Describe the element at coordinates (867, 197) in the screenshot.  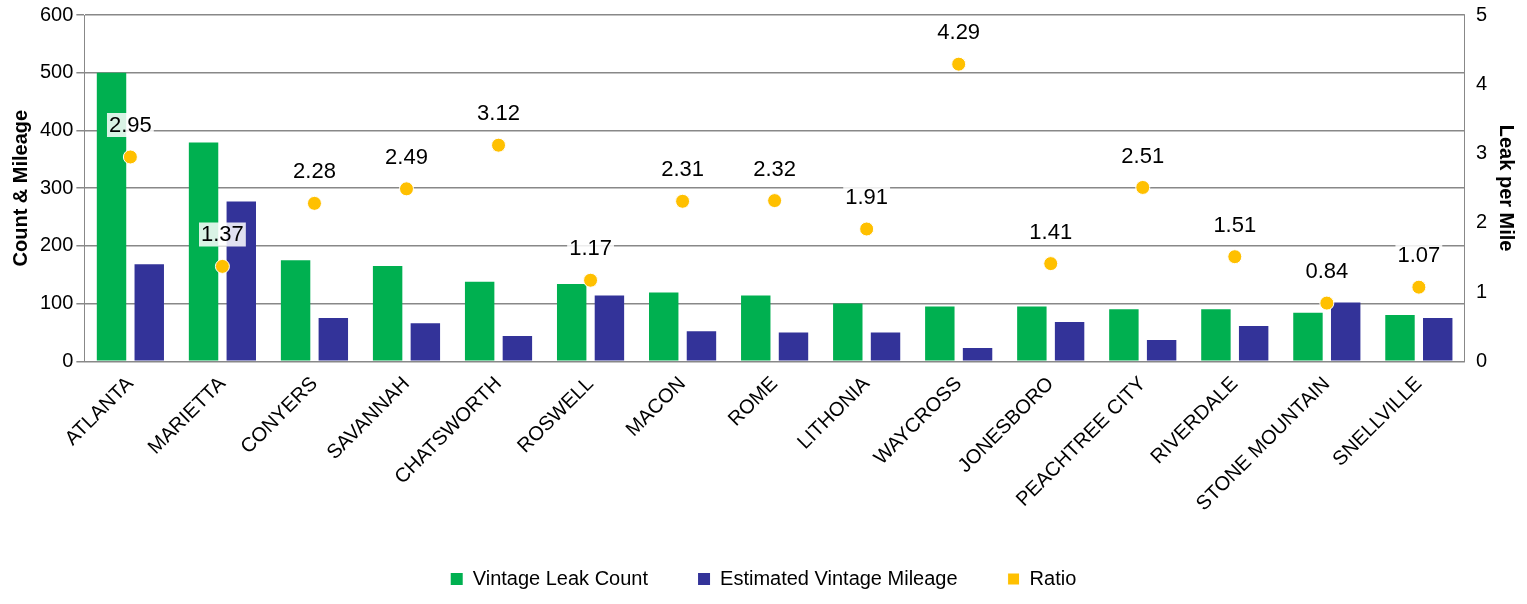
I see `data-label: 1.91` at that location.